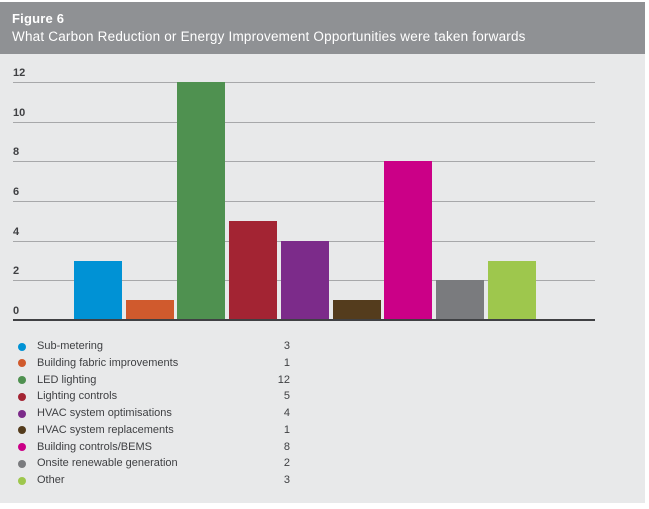 This screenshot has height=509, width=649. I want to click on legend-row-lighting-controls: Lighting controls 5, so click(150, 396).